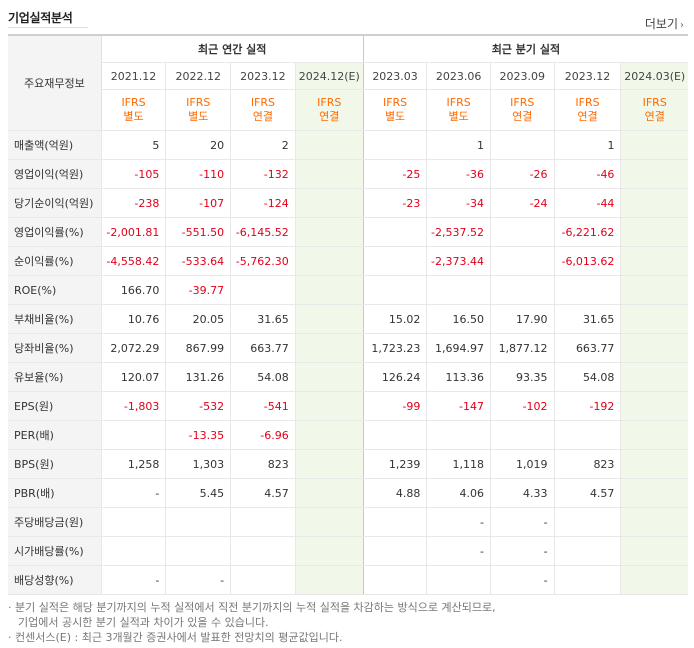  Describe the element at coordinates (134, 232) in the screenshot. I see `table-cell: -2,001.81` at that location.